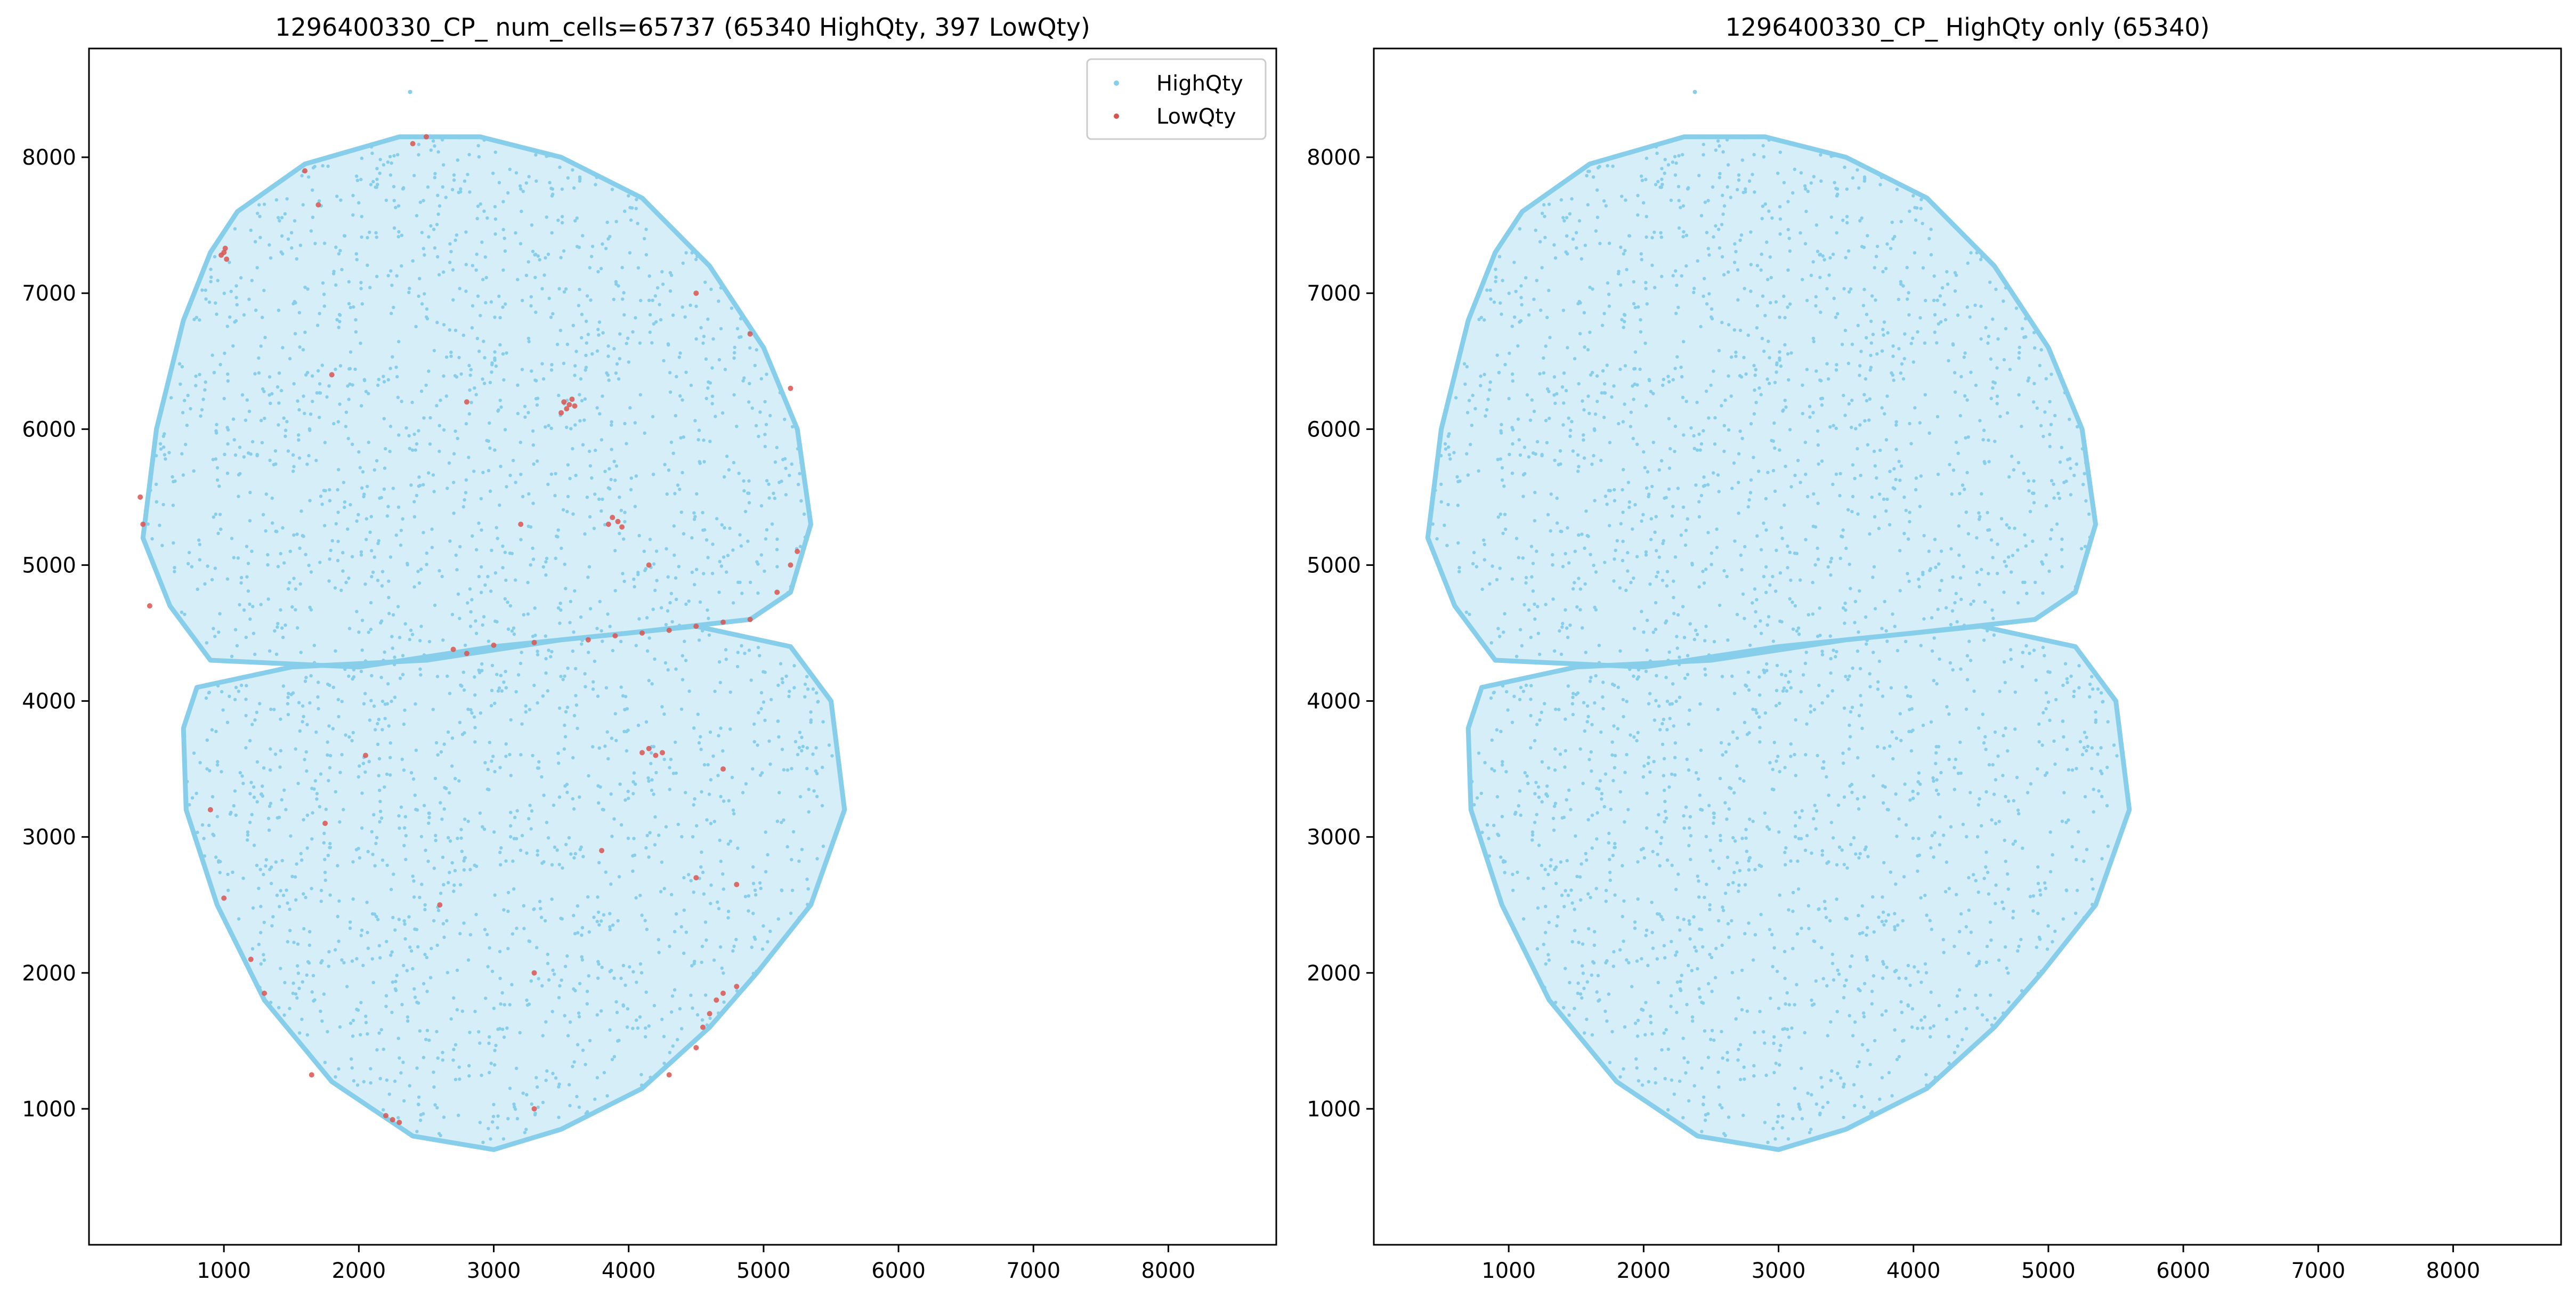 This screenshot has height=1297, width=2576. What do you see at coordinates (534, 973) in the screenshot?
I see `lowqty-point` at bounding box center [534, 973].